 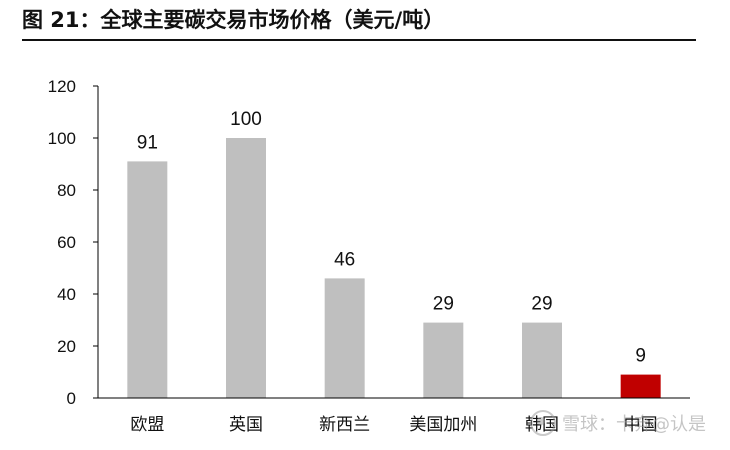 I want to click on data-label-1: 91, so click(x=147, y=142).